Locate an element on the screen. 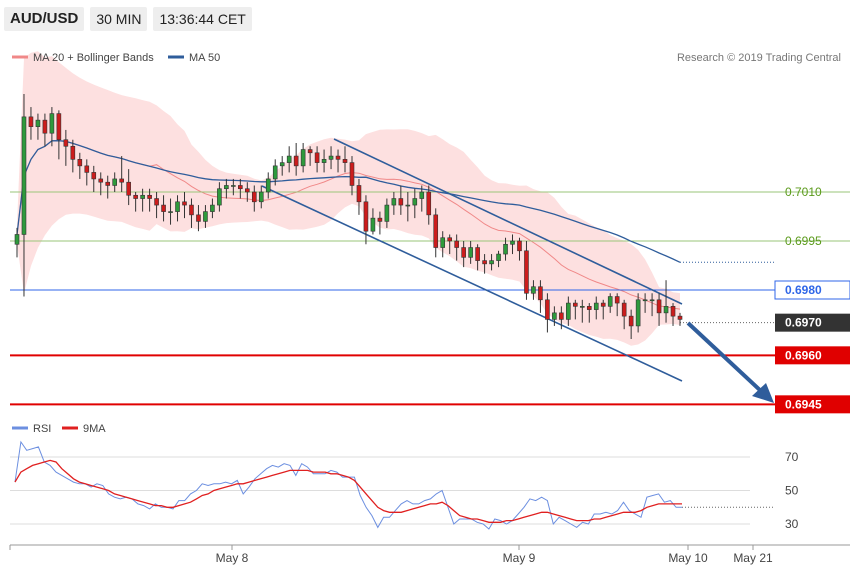 The height and width of the screenshot is (576, 850). timeframe-label: 30 MIN is located at coordinates (119, 19).